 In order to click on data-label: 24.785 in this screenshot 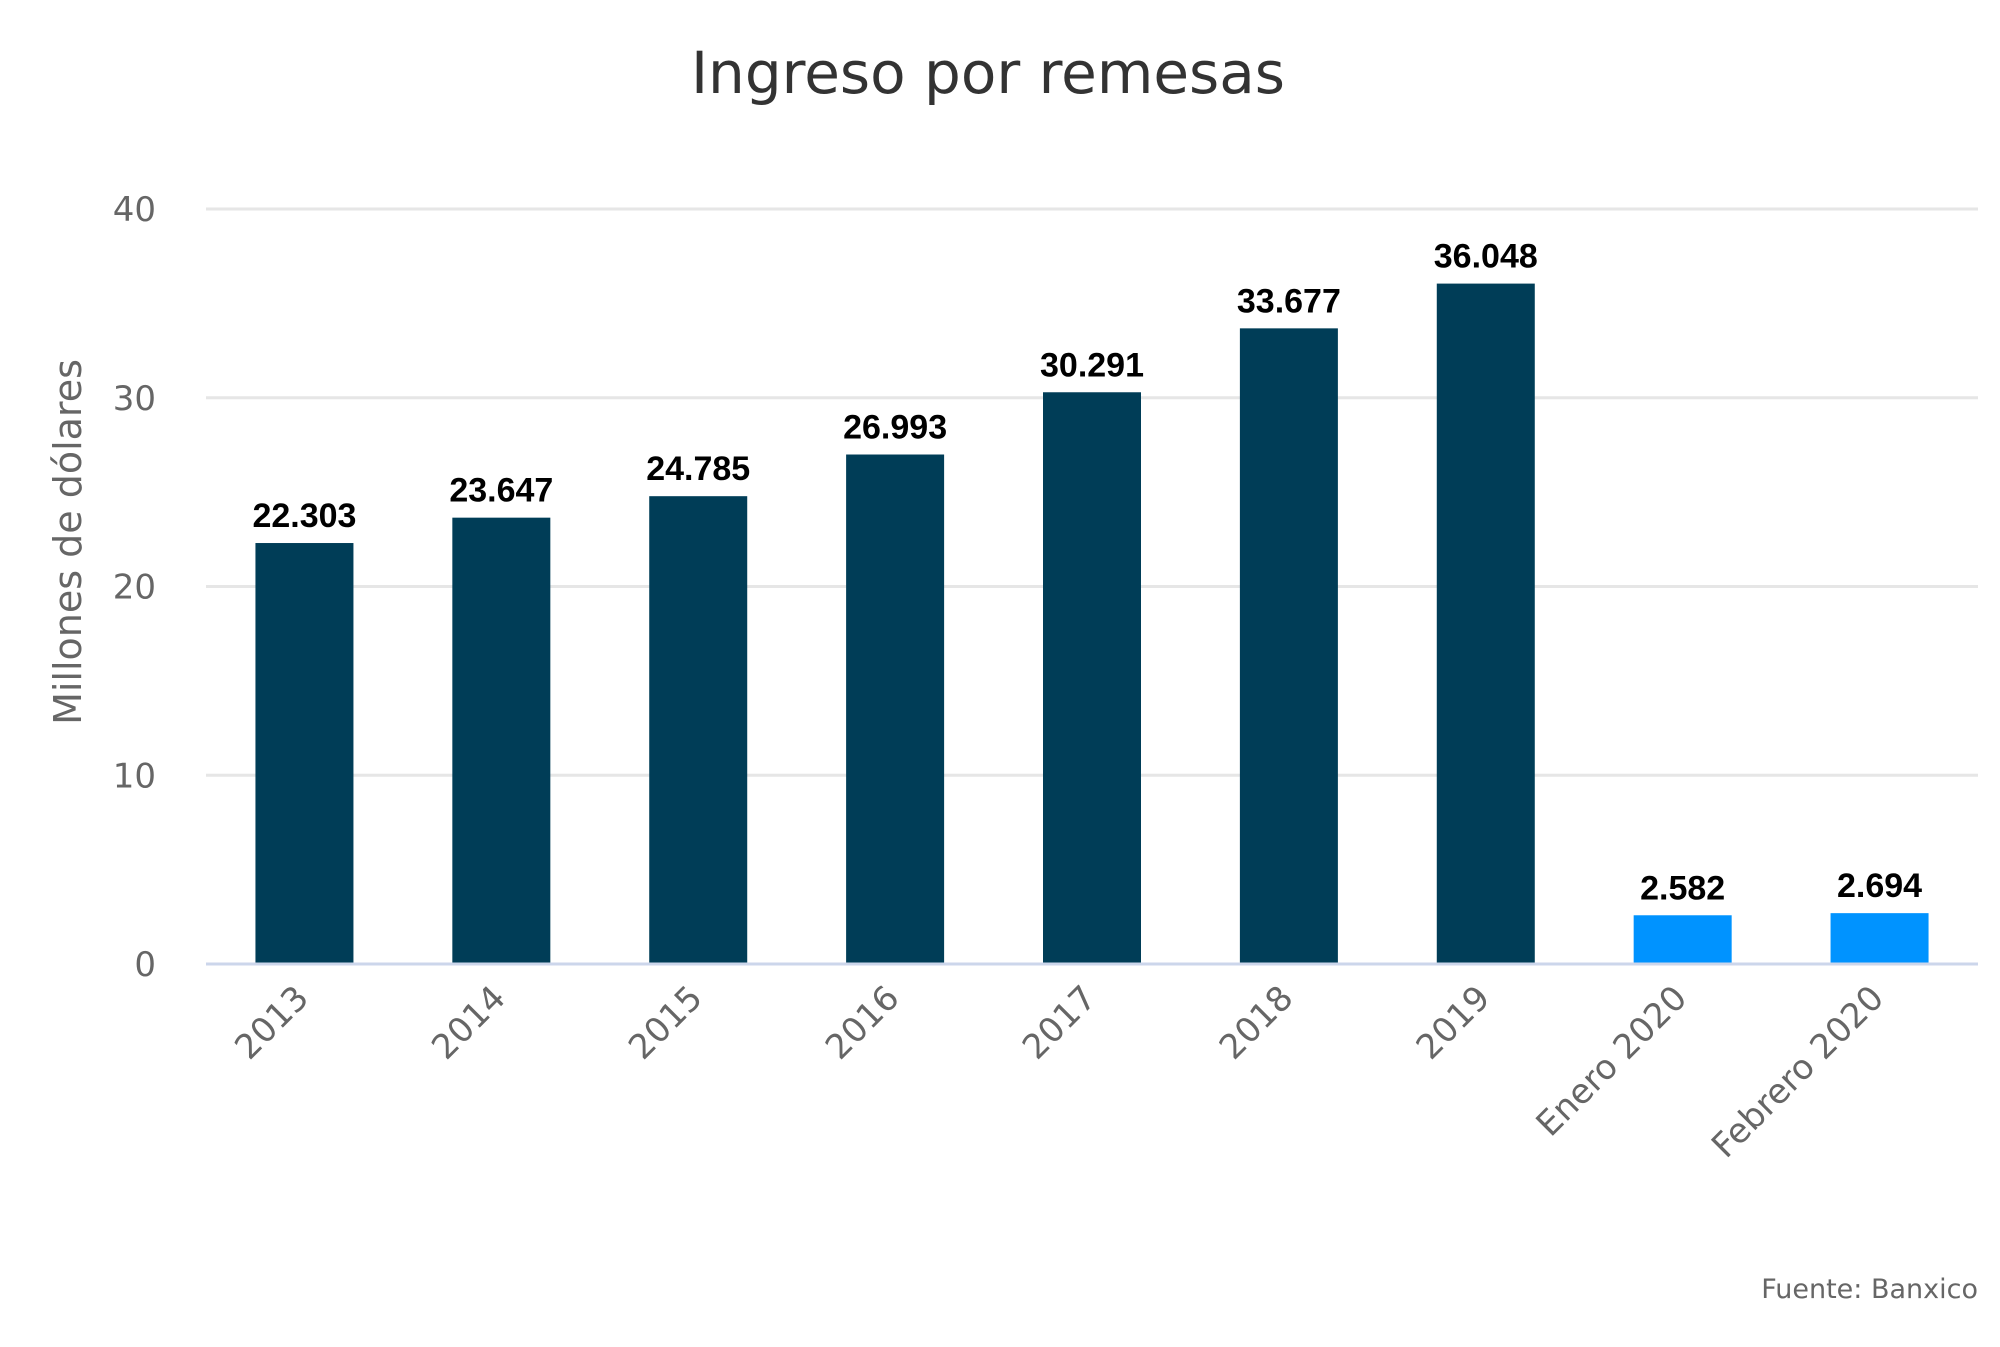, I will do `click(698, 469)`.